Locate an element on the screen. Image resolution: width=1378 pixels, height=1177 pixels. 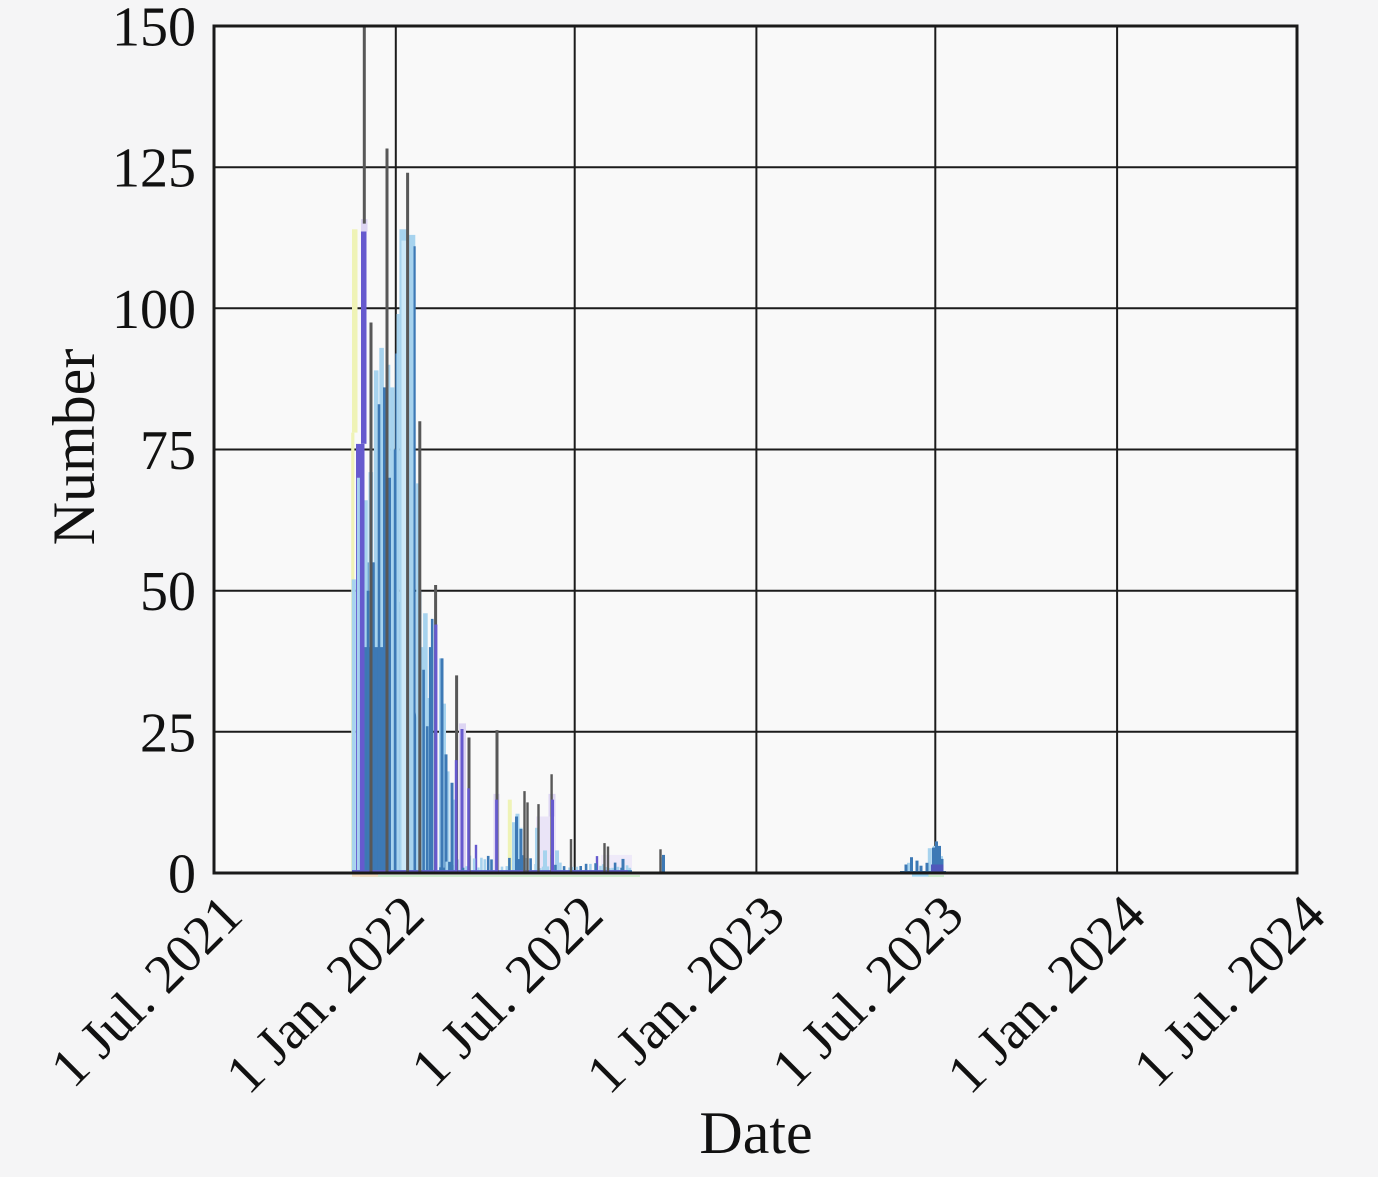
svg-text: Number is located at coordinates (74, 447).